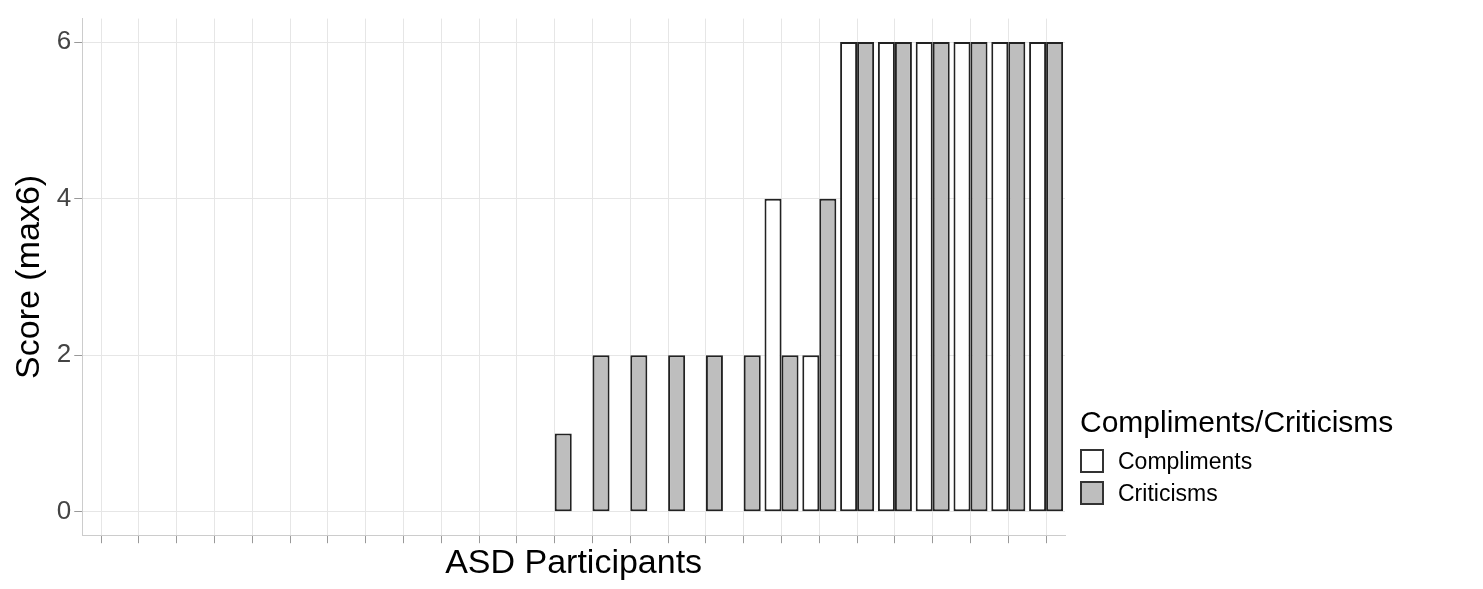  I want to click on legend-title: Compliments/Criticisms, so click(1237, 422).